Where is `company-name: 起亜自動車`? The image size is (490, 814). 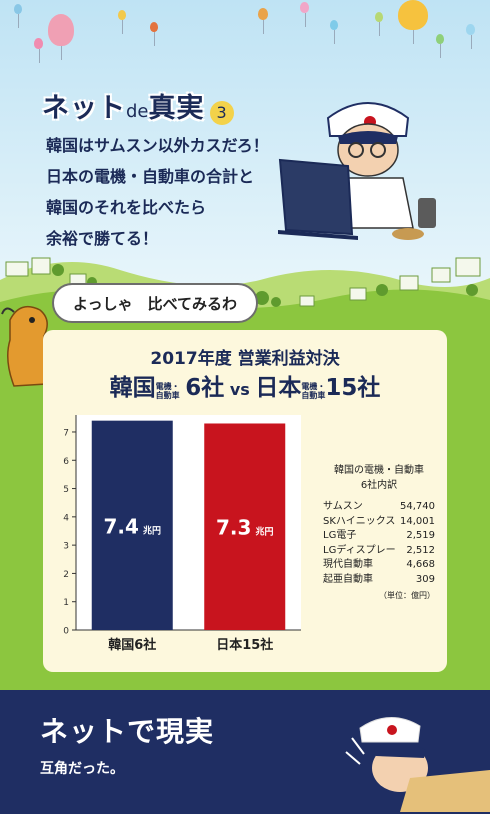 company-name: 起亜自動車 is located at coordinates (348, 579).